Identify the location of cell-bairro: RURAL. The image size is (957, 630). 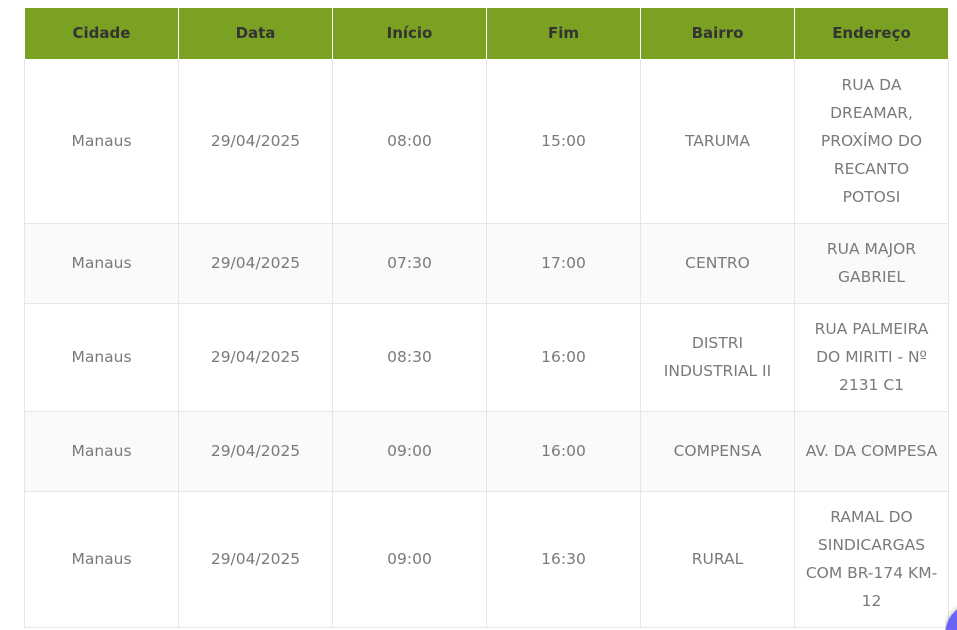
(717, 559).